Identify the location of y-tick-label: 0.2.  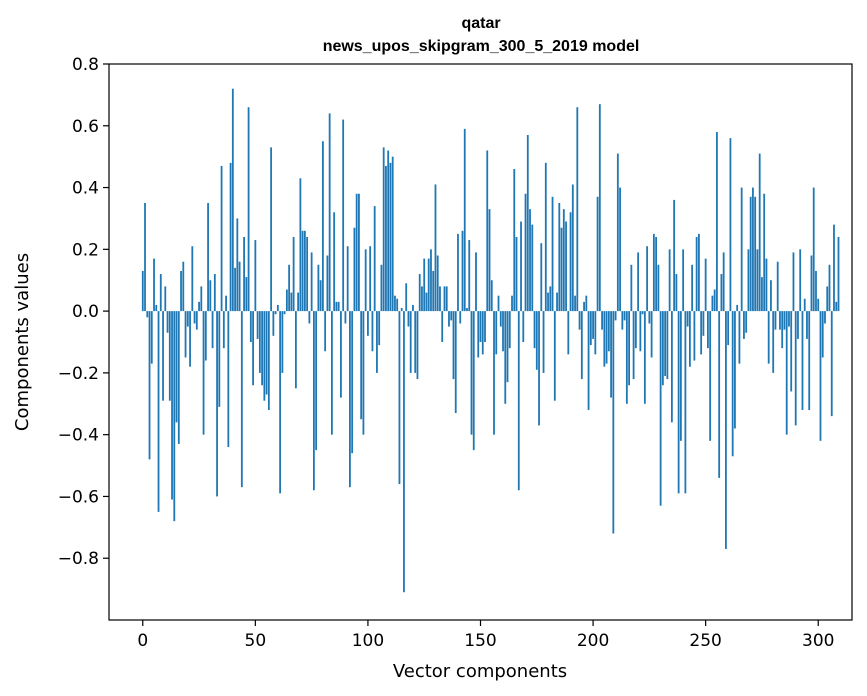
(85, 250).